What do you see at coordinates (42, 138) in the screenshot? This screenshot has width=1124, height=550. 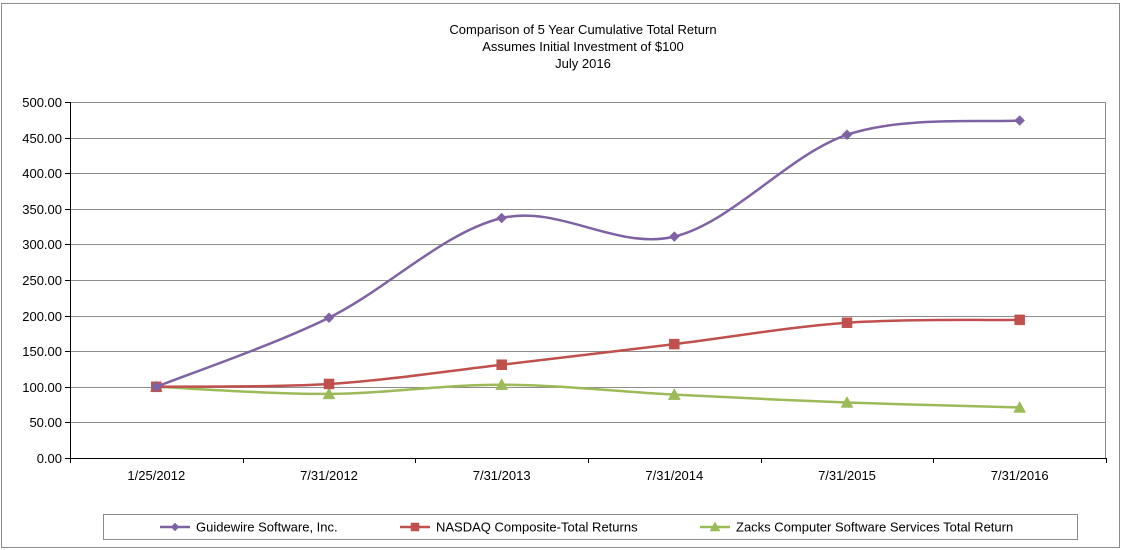 I see `y-tick-label-9: 450.00` at bounding box center [42, 138].